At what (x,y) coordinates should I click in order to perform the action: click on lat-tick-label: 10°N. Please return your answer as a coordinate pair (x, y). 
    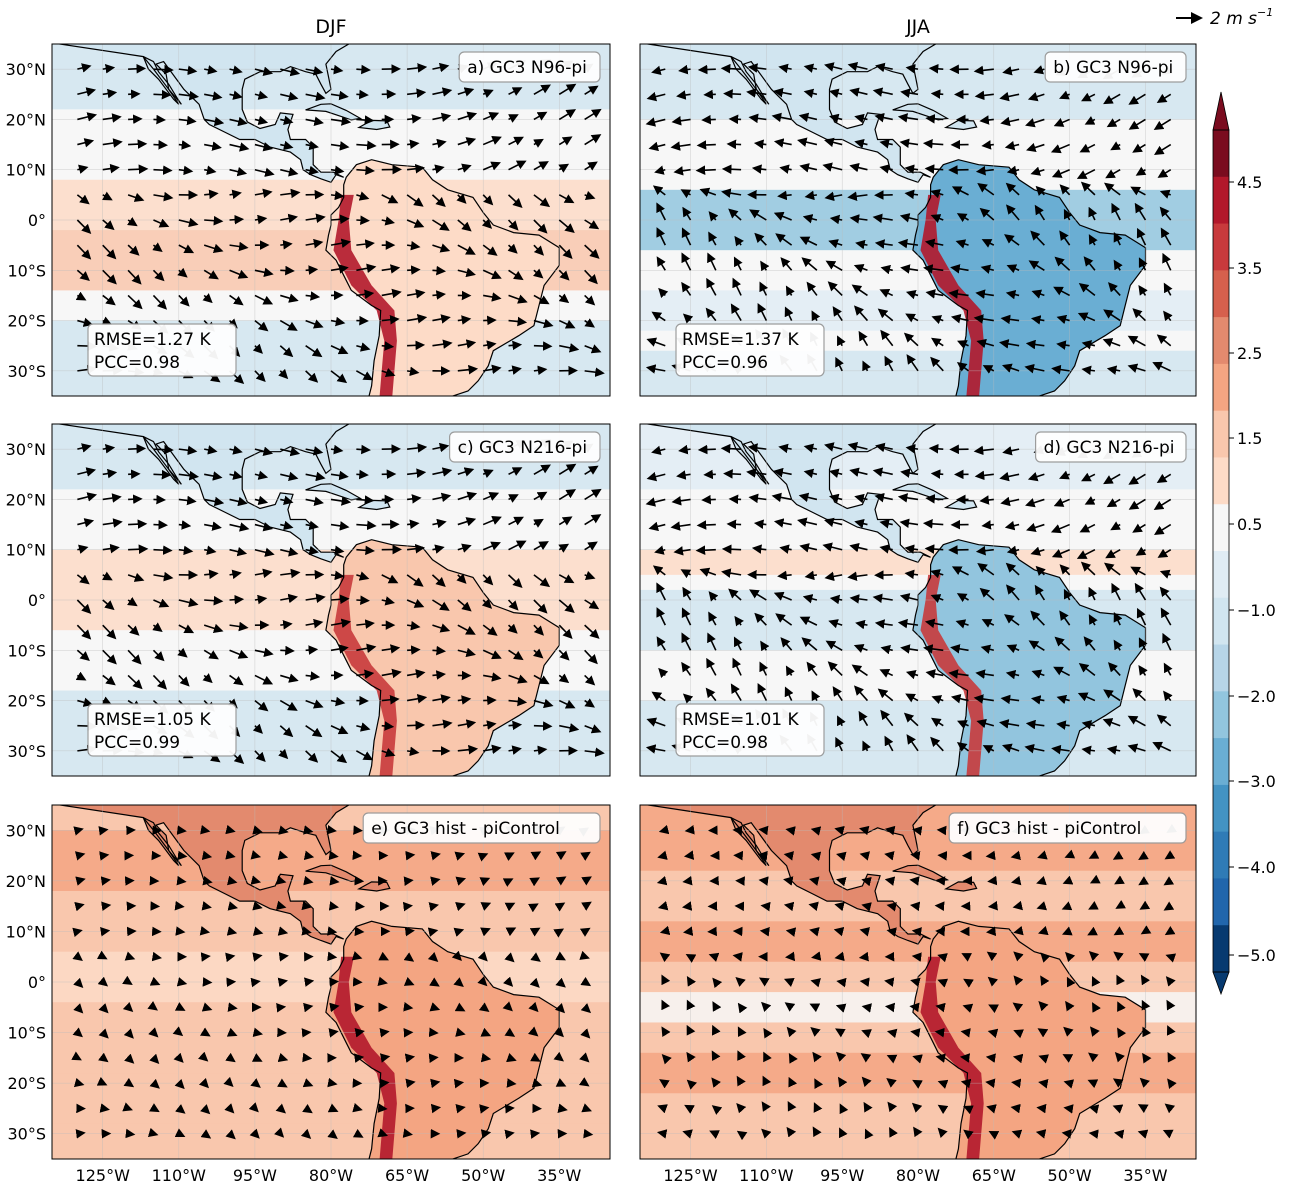
    Looking at the image, I should click on (26, 550).